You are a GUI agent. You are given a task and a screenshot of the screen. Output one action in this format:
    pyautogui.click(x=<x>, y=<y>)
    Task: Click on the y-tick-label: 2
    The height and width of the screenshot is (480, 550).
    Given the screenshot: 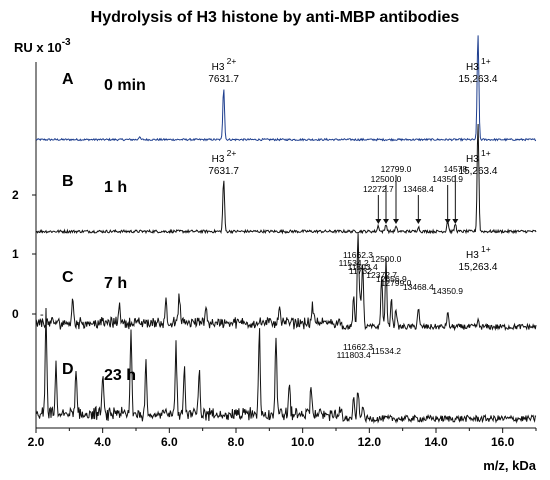 What is the action you would take?
    pyautogui.click(x=15, y=195)
    